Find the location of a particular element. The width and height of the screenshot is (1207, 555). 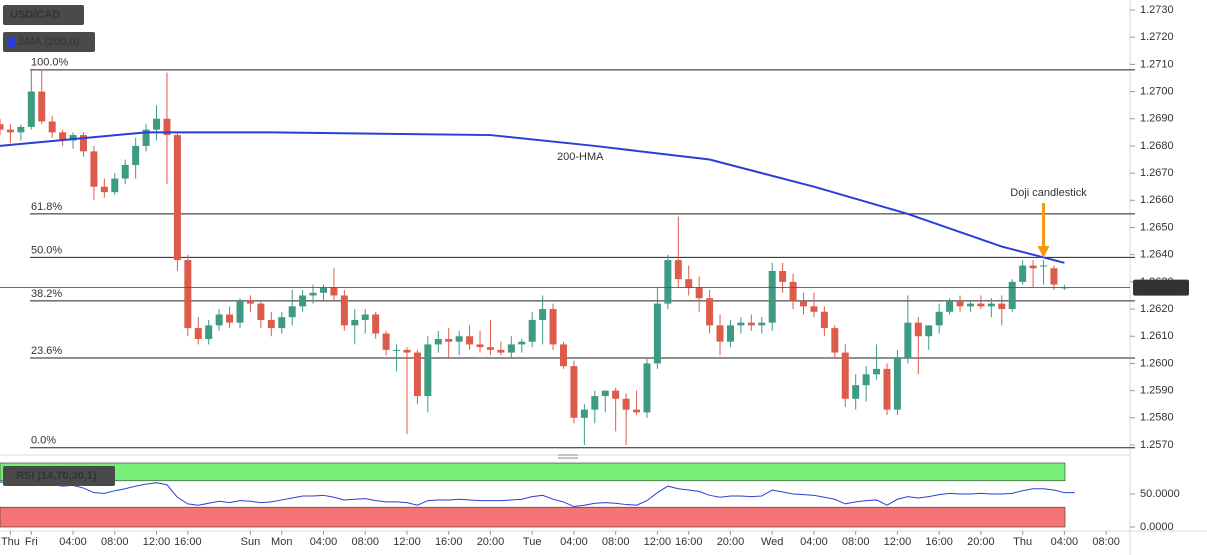

y-tick-label: 1.2670 is located at coordinates (1157, 173).